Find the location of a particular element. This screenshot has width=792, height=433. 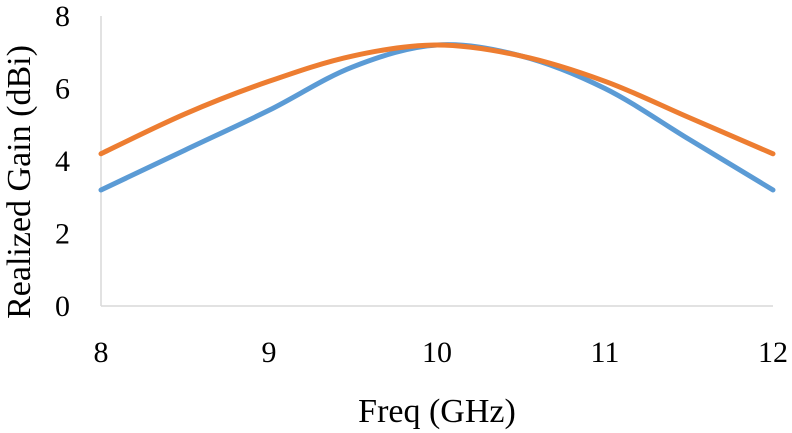

y-tick-label: 4 is located at coordinates (62, 161).